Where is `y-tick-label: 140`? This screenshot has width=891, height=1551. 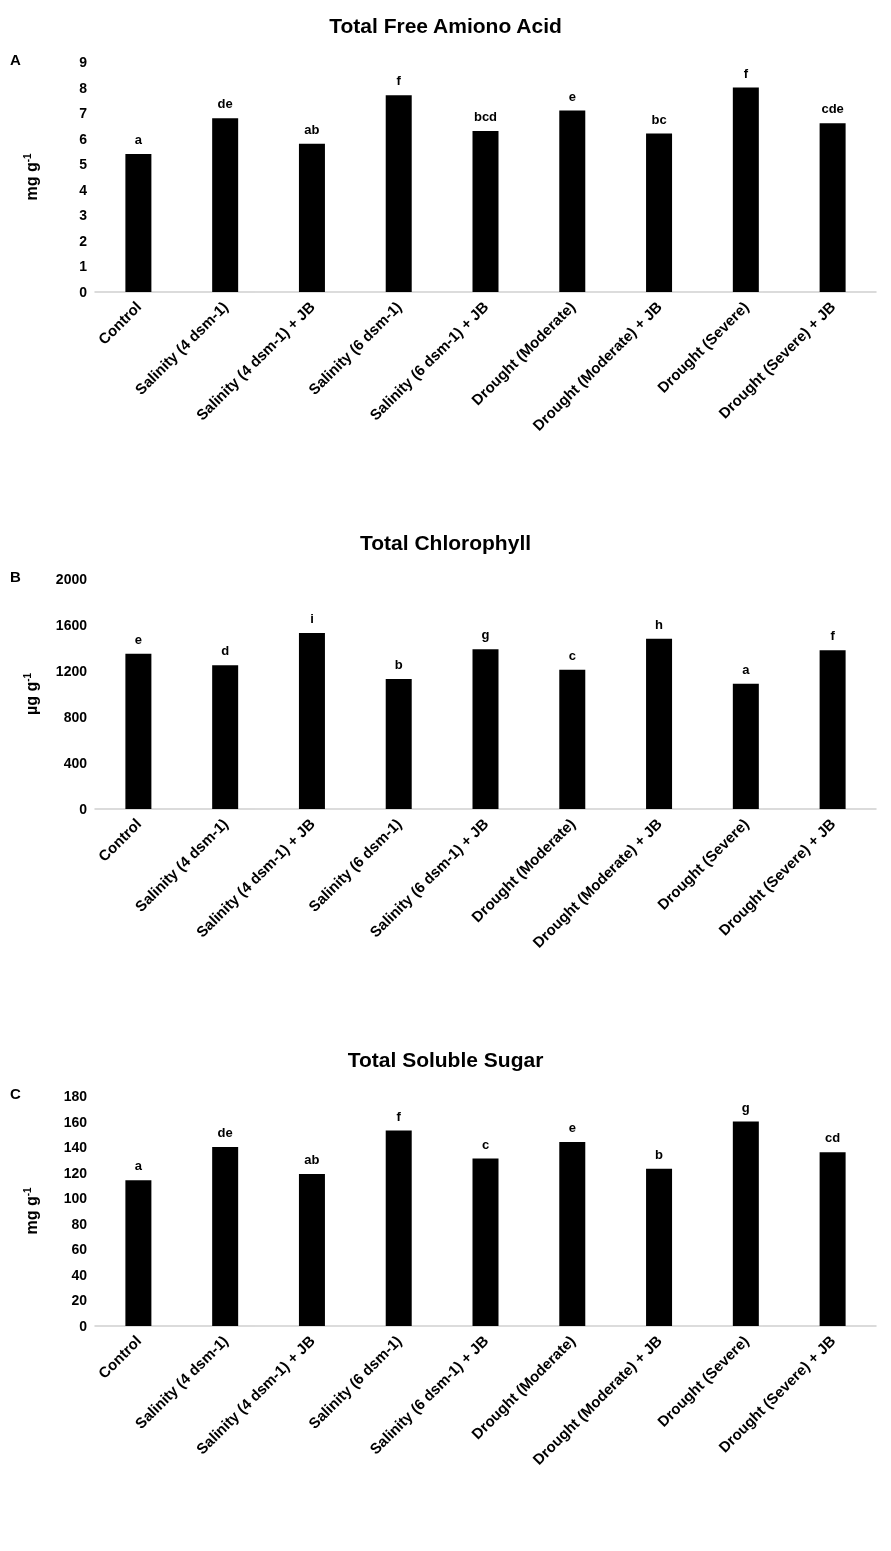
y-tick-label: 140 is located at coordinates (75, 1147).